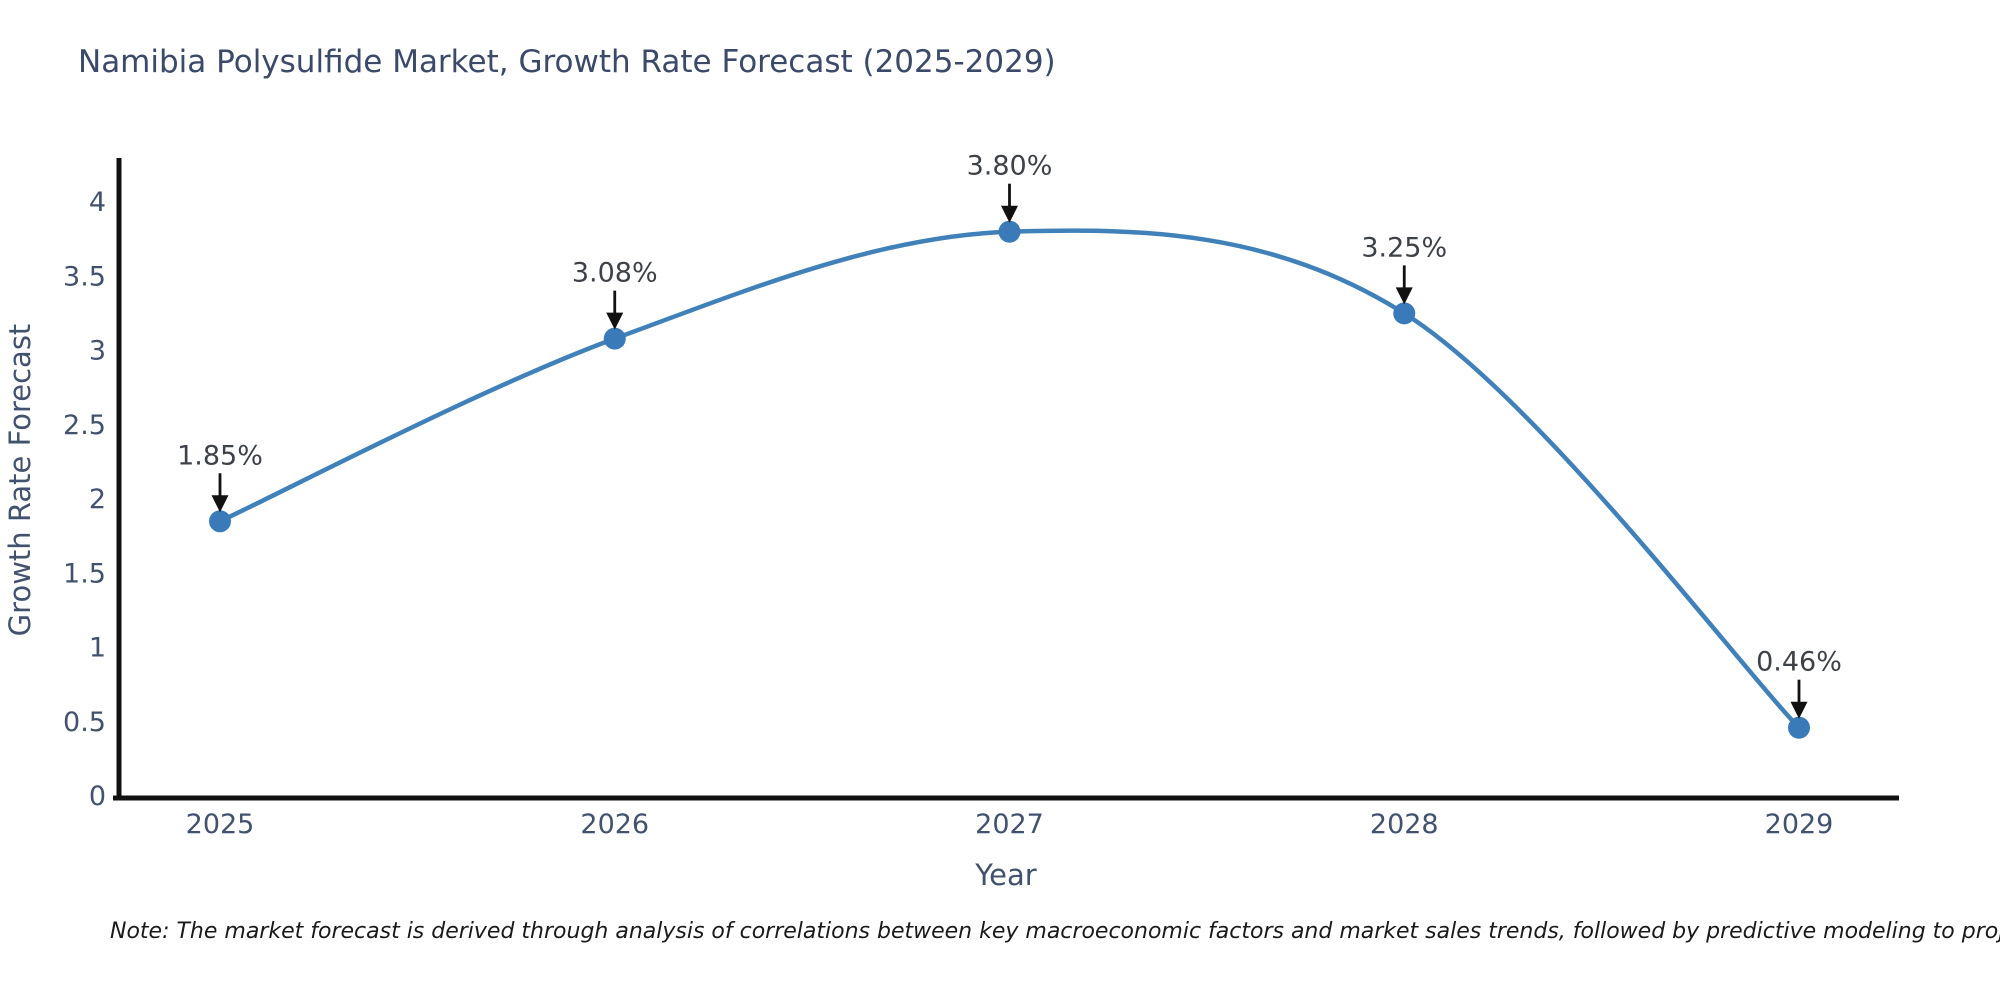 The image size is (2000, 1000). What do you see at coordinates (220, 824) in the screenshot?
I see `x-tick-label: 2025` at bounding box center [220, 824].